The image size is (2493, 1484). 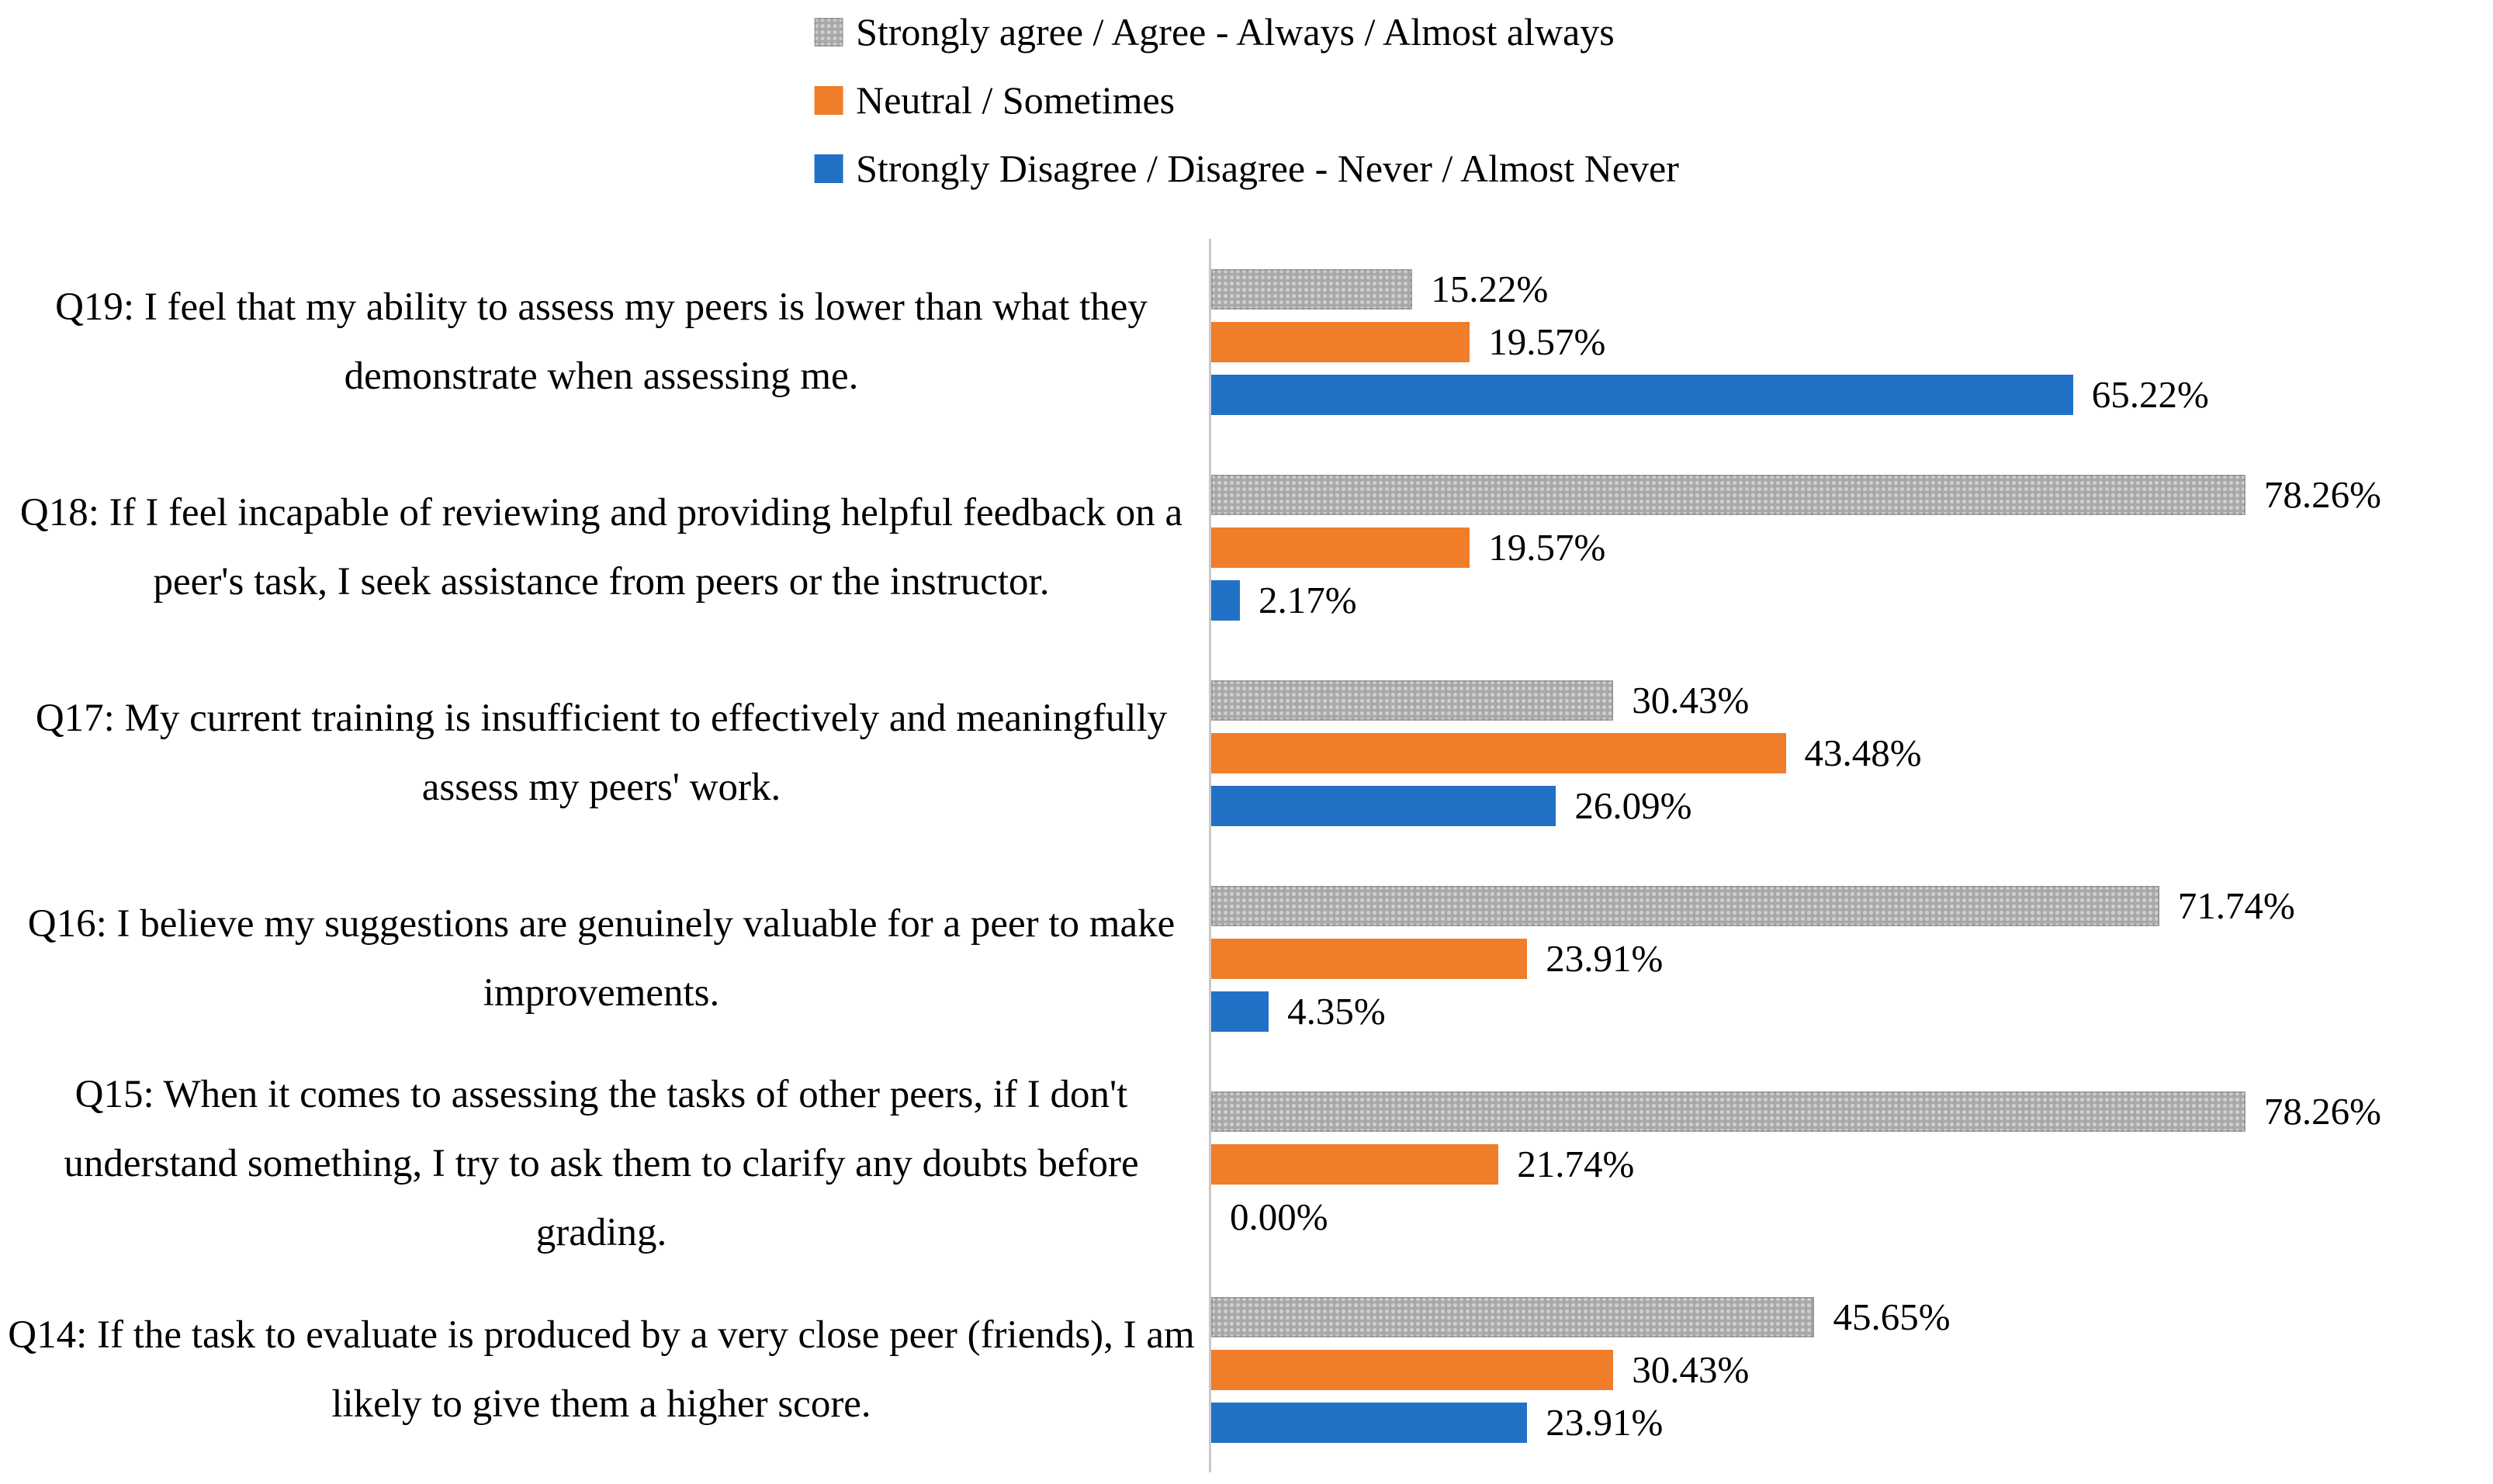 What do you see at coordinates (1852, 805) in the screenshot?
I see `bar-row-disagree: 26.09%` at bounding box center [1852, 805].